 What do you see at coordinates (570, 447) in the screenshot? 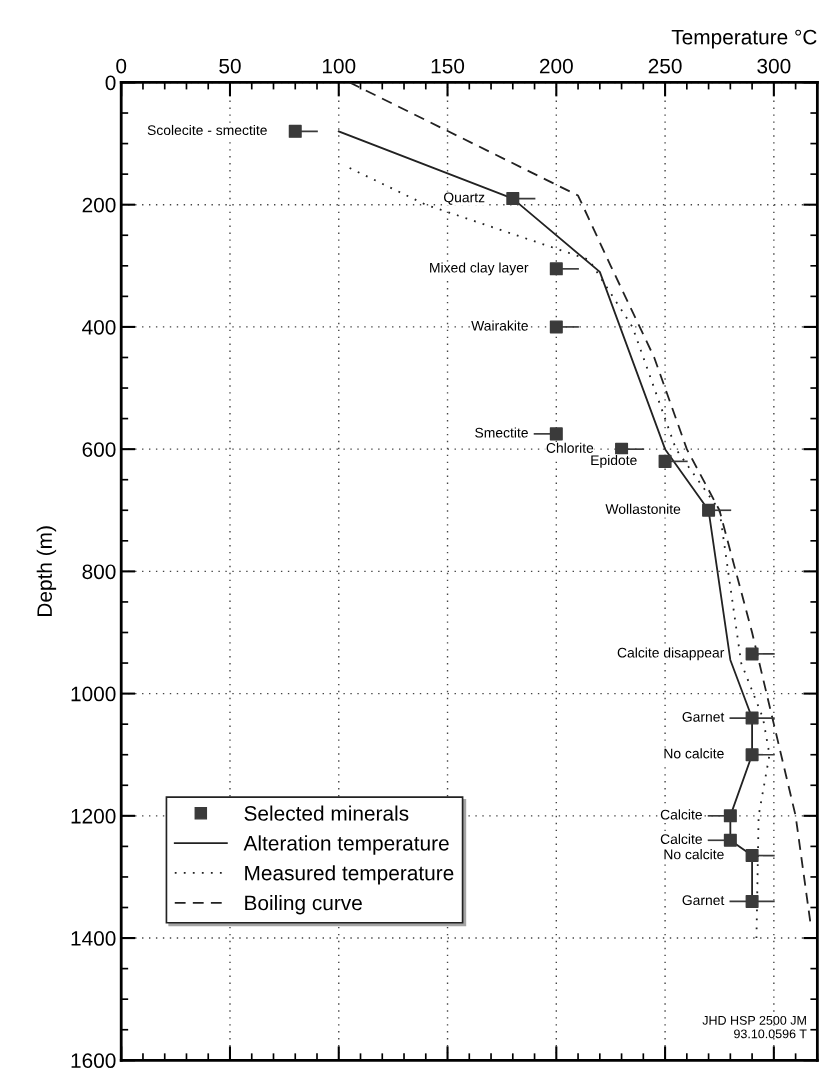
I see `annotation: Chlorite` at bounding box center [570, 447].